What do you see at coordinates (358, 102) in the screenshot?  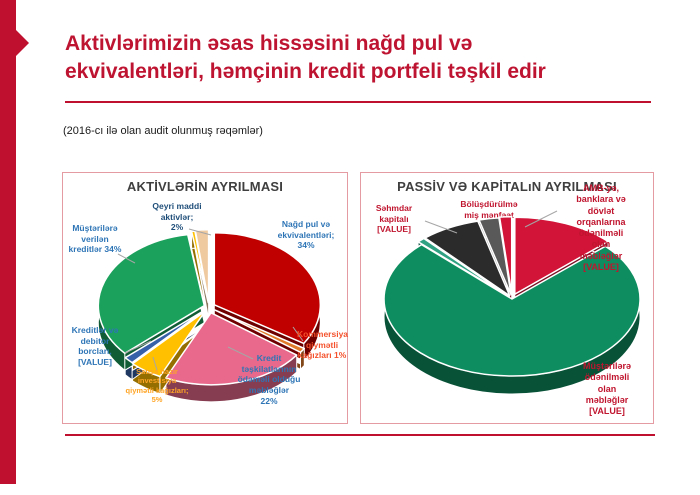 I see `title-divider` at bounding box center [358, 102].